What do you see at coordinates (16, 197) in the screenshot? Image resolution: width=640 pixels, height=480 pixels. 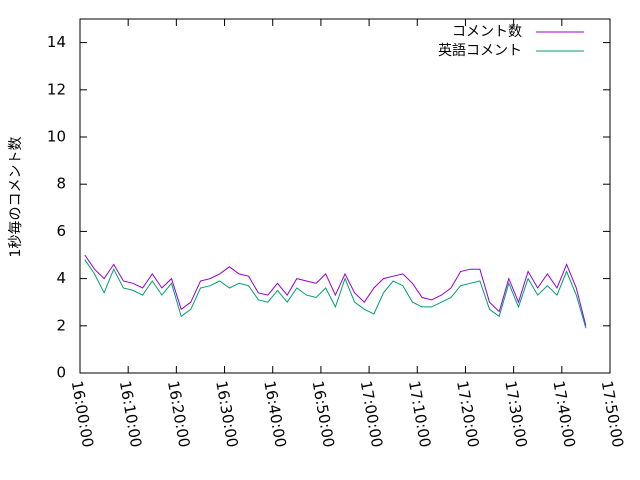 I see `y-axis-label: 1秒毎のコメント数` at bounding box center [16, 197].